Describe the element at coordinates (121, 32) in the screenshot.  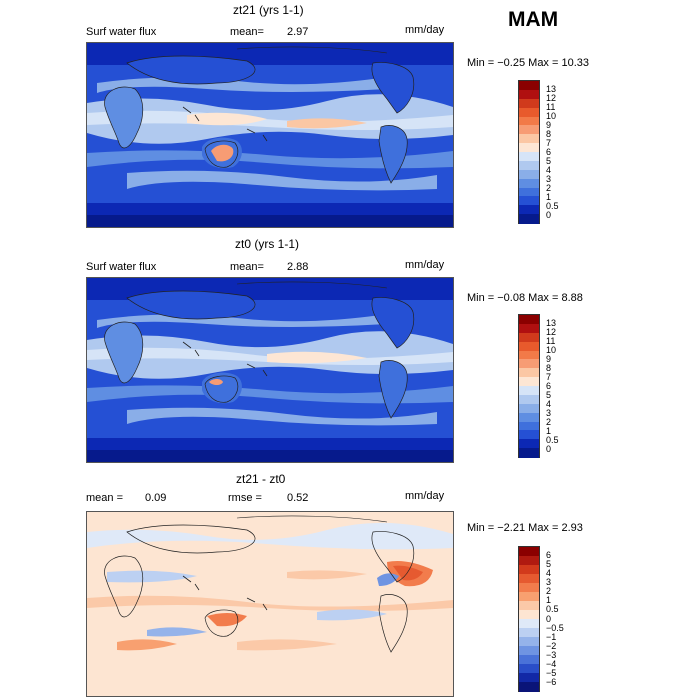
I see `panel1-variable-label: Surf water flux` at that location.